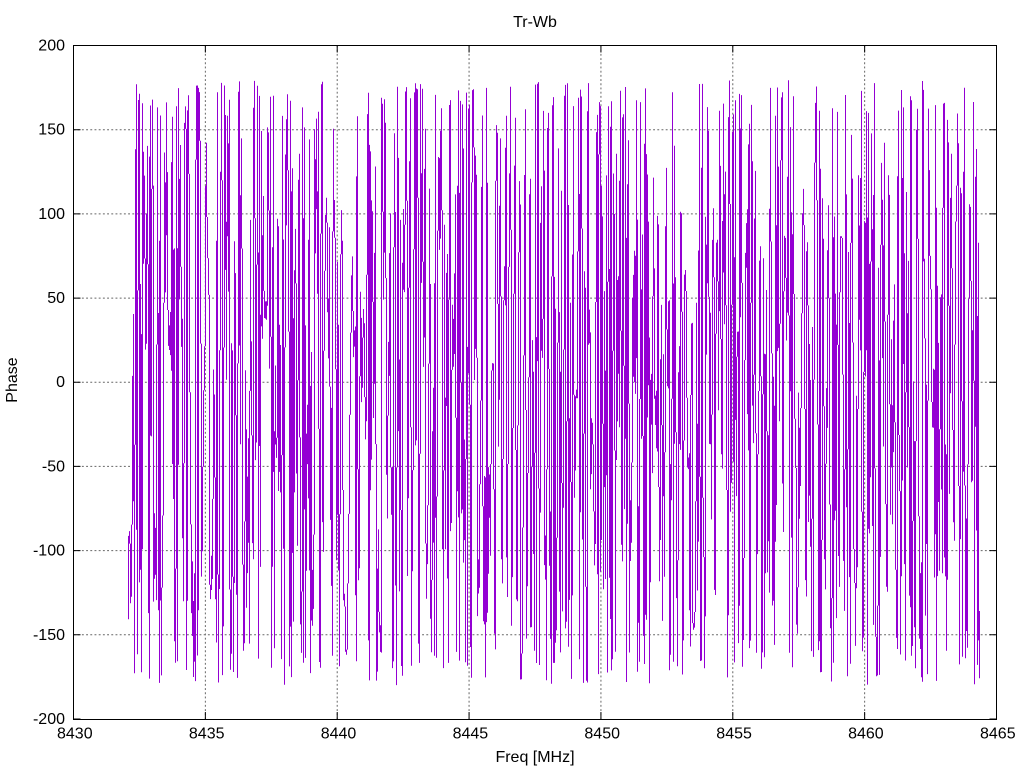 This screenshot has height=768, width=1024. Describe the element at coordinates (734, 734) in the screenshot. I see `svg-text: 8455` at that location.